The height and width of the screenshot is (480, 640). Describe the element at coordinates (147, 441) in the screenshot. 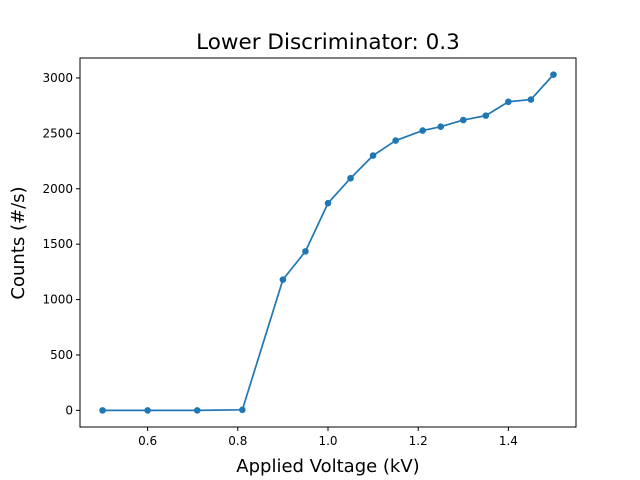

I see `x-tick-label: 0.6` at that location.